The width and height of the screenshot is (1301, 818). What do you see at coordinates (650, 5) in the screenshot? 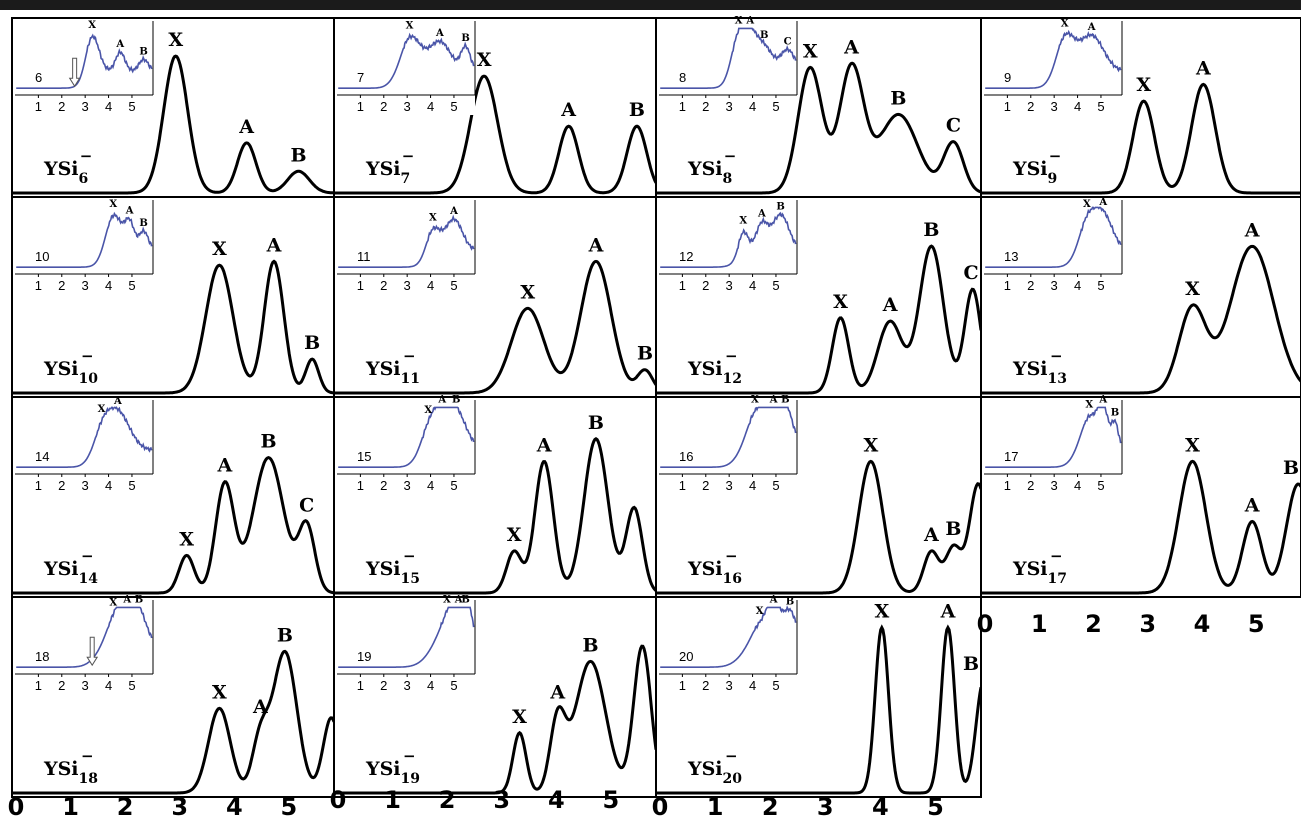
I see `top-border-bar` at bounding box center [650, 5].